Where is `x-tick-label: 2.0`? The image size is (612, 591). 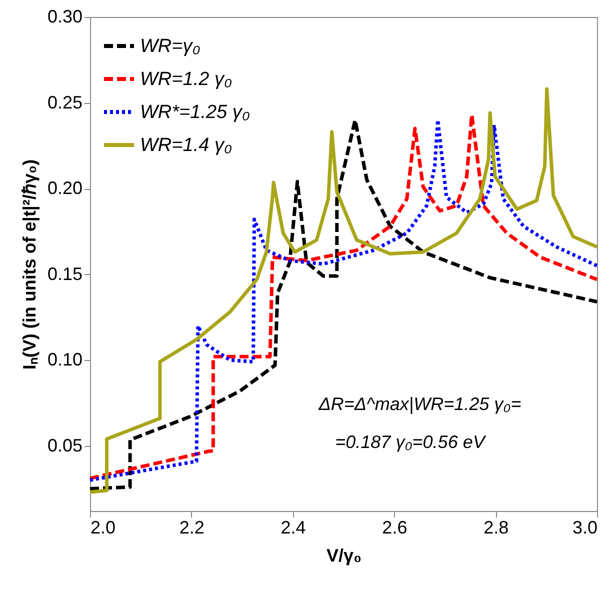 x-tick-label: 2.0 is located at coordinates (103, 528).